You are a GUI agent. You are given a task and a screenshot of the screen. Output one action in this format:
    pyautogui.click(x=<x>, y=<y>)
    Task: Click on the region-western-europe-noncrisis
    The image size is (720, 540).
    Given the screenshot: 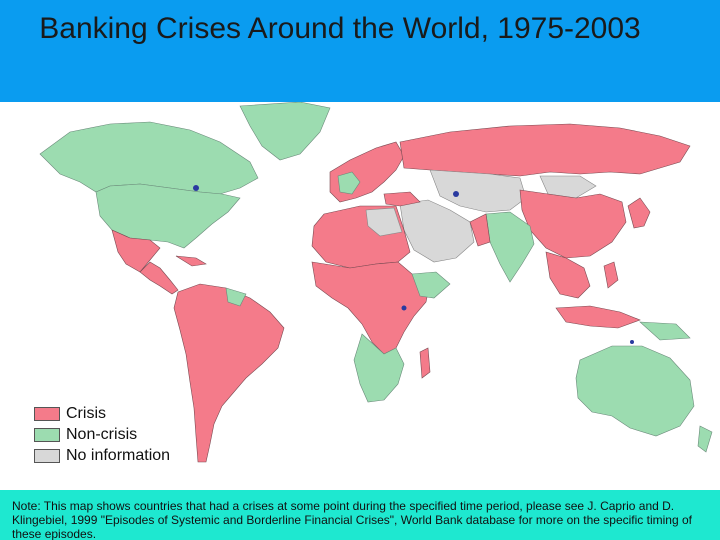 What is the action you would take?
    pyautogui.click(x=349, y=183)
    